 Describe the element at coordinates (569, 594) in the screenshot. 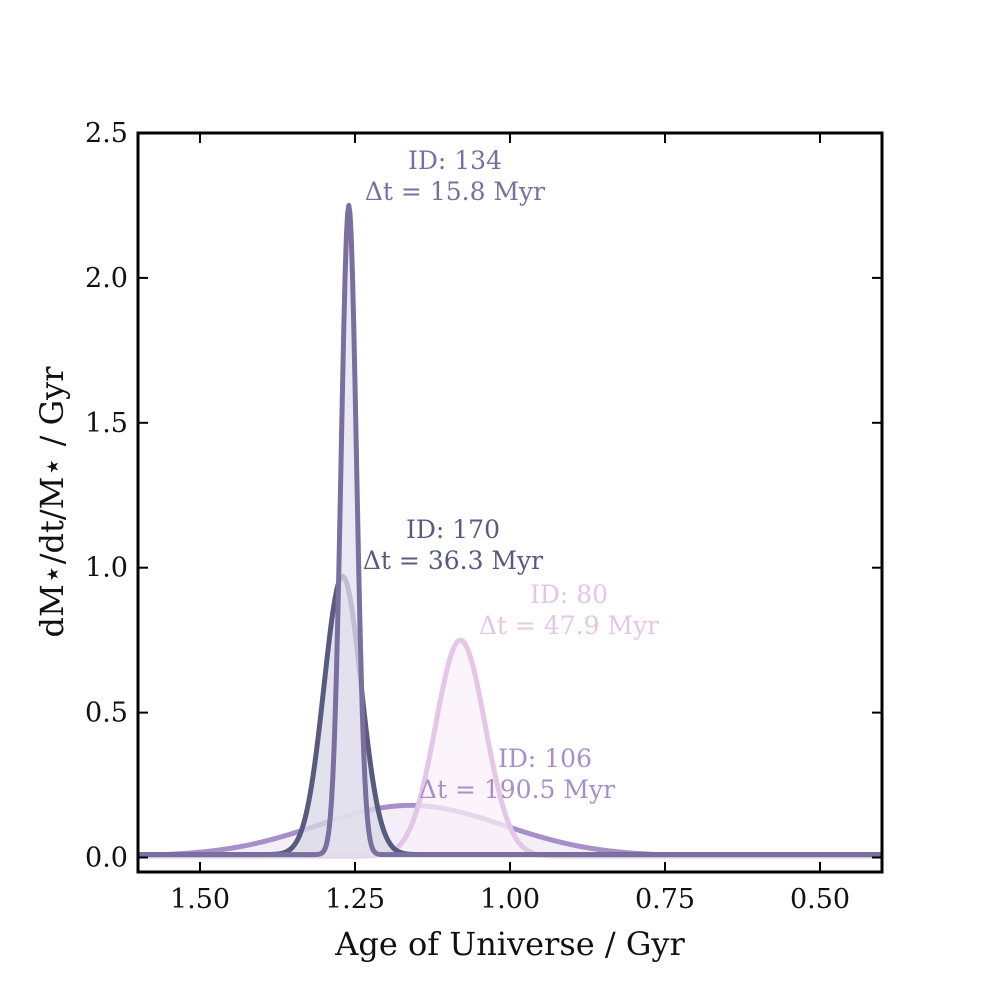

I see `series-id-label: ID: 80` at that location.